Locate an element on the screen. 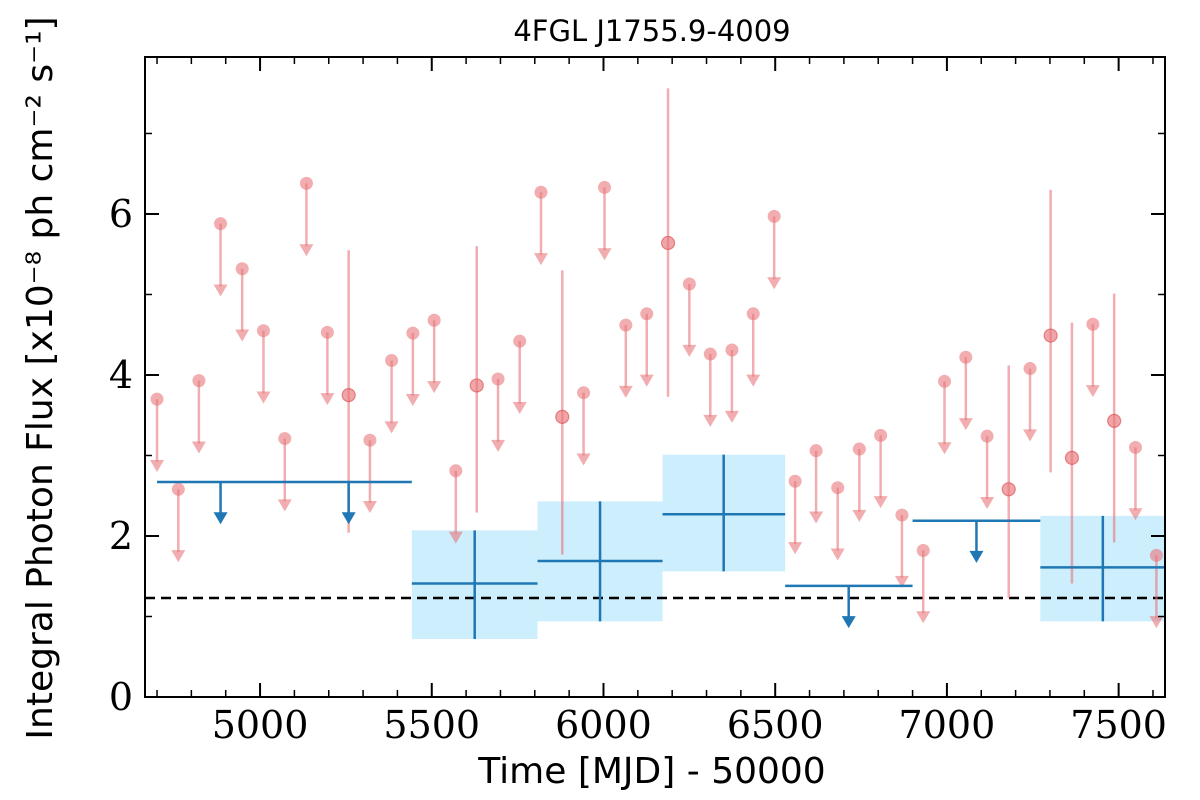  x-tick-label: 7500 is located at coordinates (1118, 725).